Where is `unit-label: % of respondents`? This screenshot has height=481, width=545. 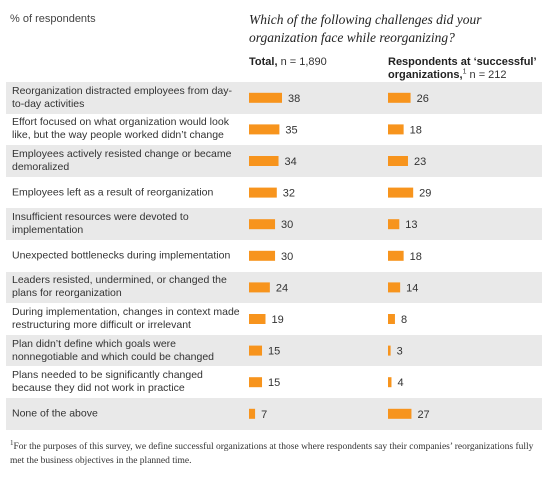 unit-label: % of respondents is located at coordinates (53, 19).